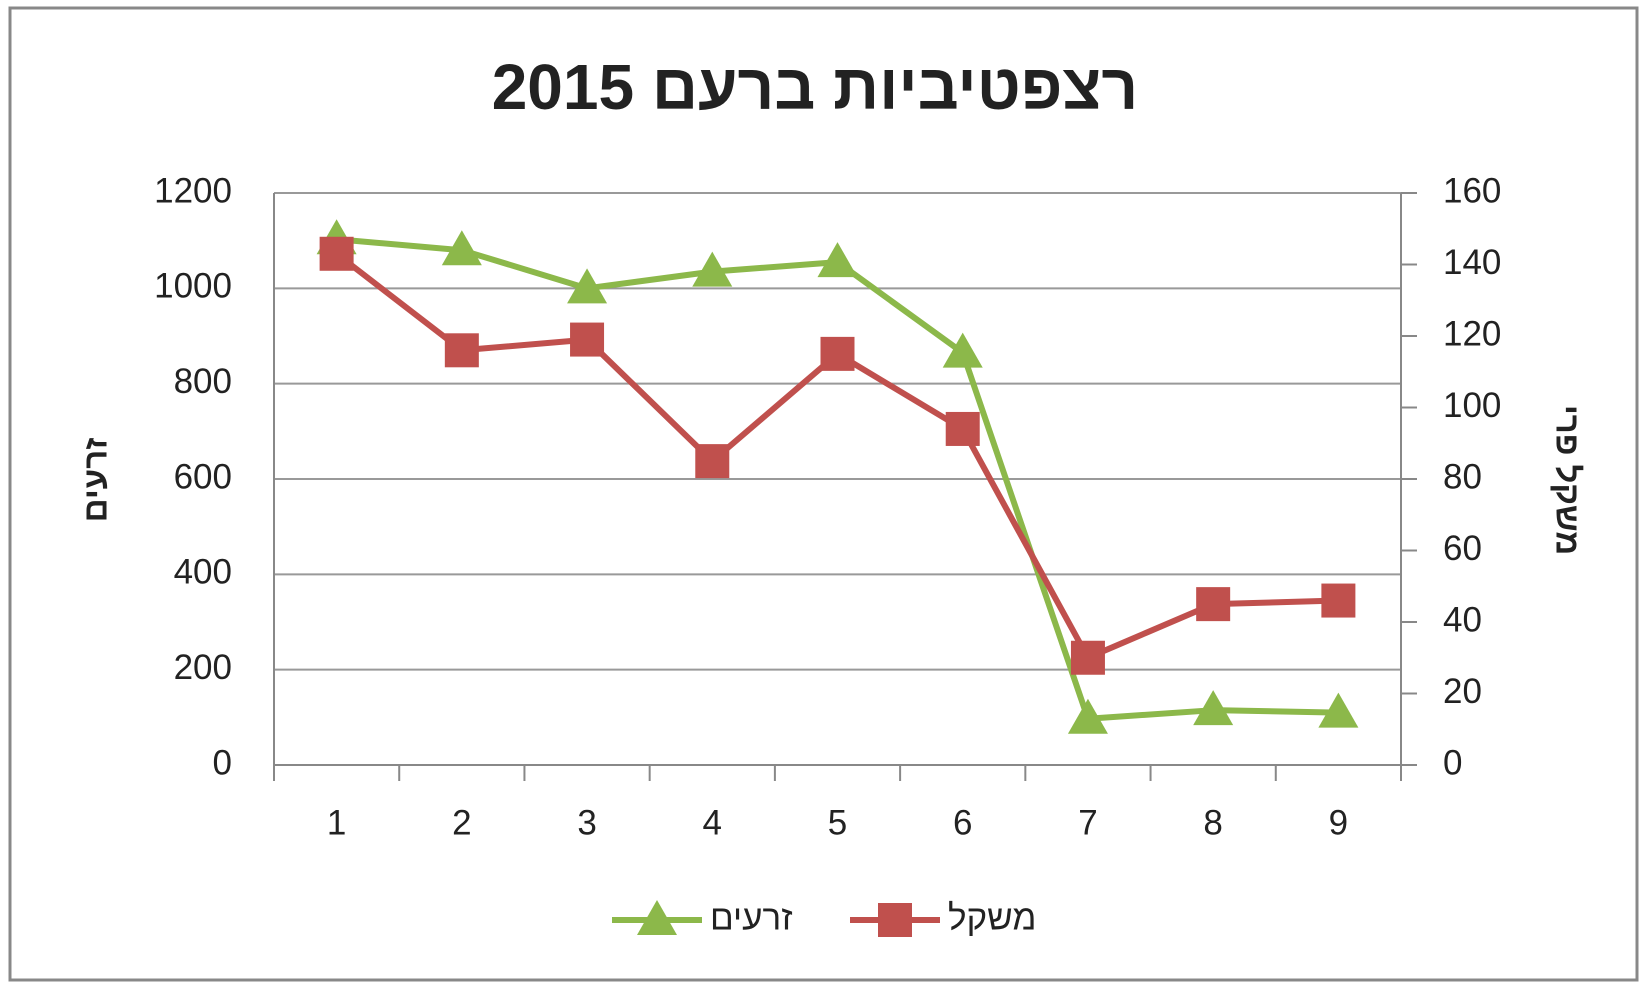 The height and width of the screenshot is (984, 1647). I want to click on y-tick-label: 200, so click(203, 667).